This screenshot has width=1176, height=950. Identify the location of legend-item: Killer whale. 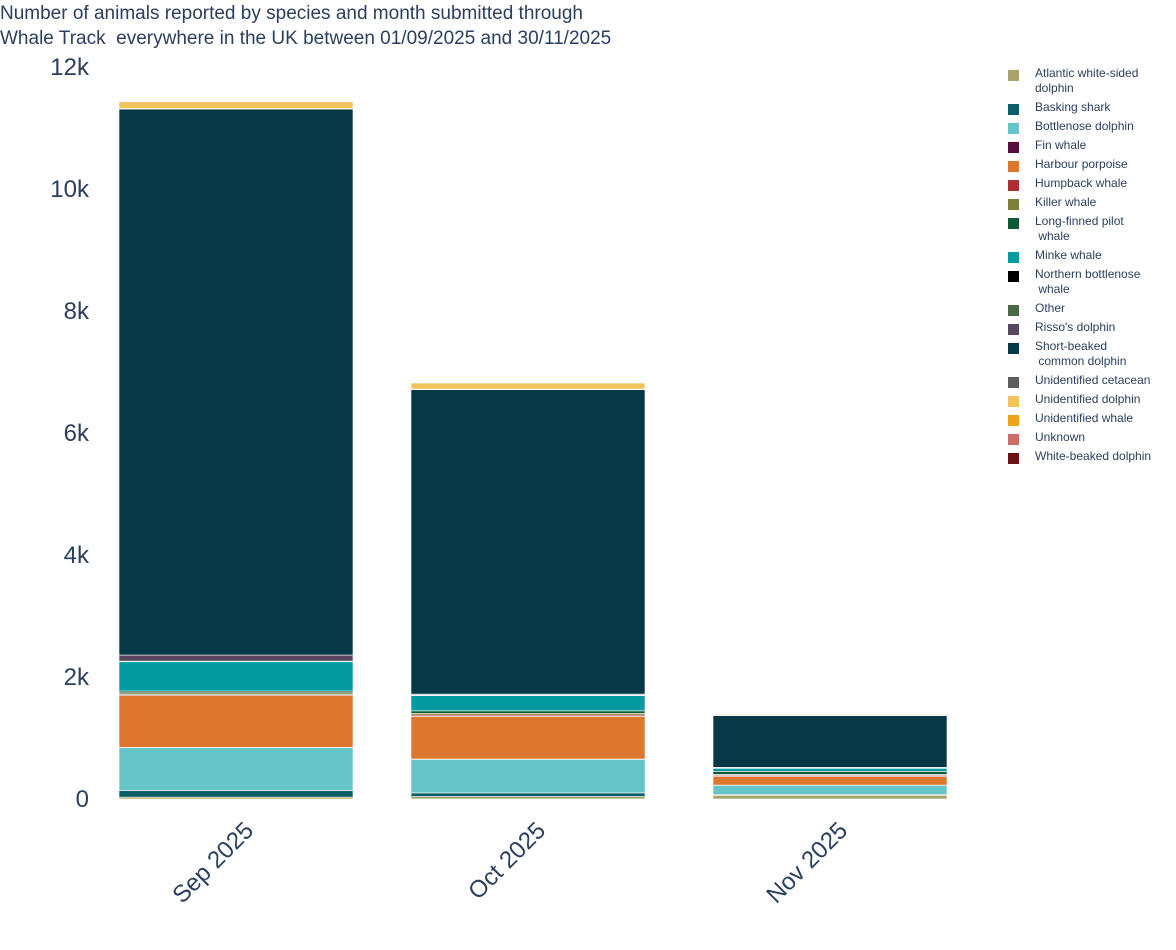
(1090, 202).